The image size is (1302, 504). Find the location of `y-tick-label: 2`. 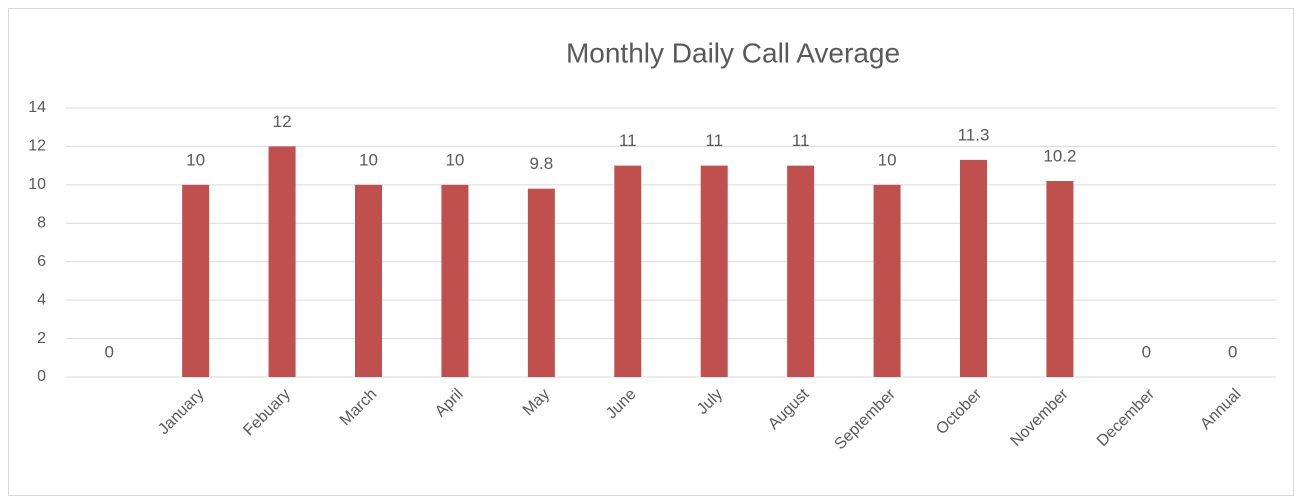

y-tick-label: 2 is located at coordinates (41, 338).